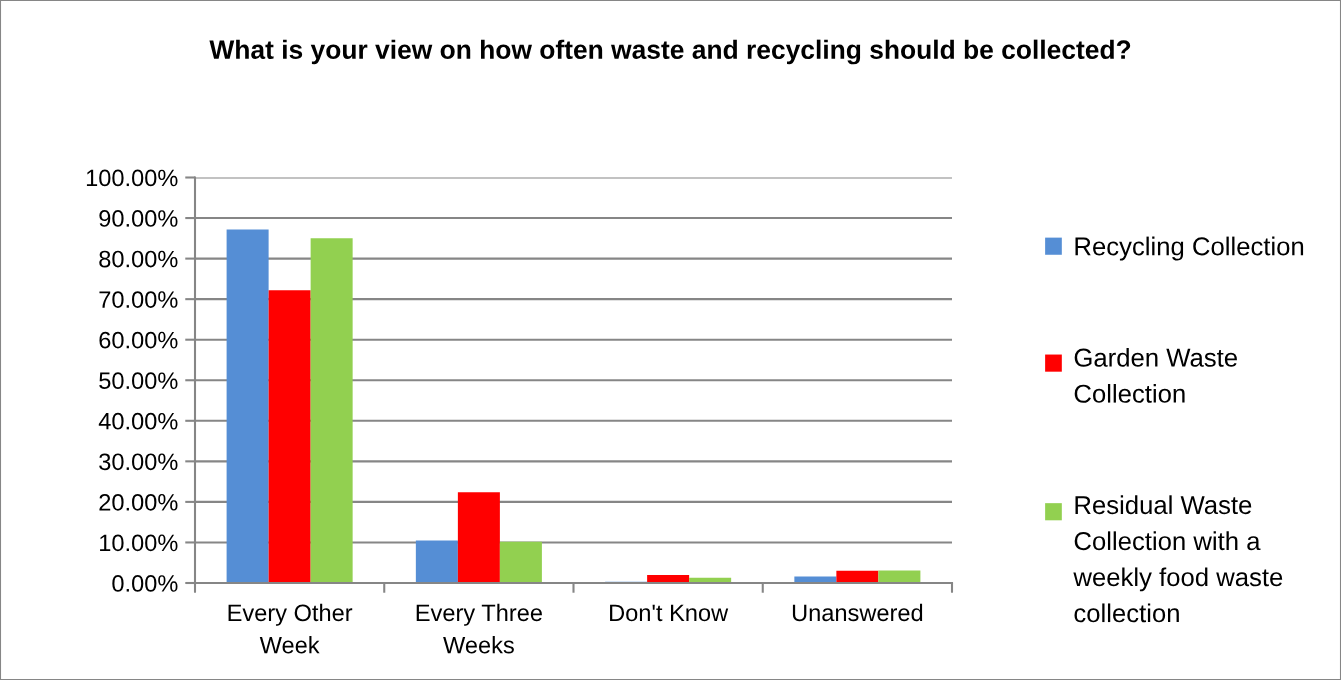 The width and height of the screenshot is (1341, 680). Describe the element at coordinates (290, 628) in the screenshot. I see `x-tick-label: Every Other Week` at that location.